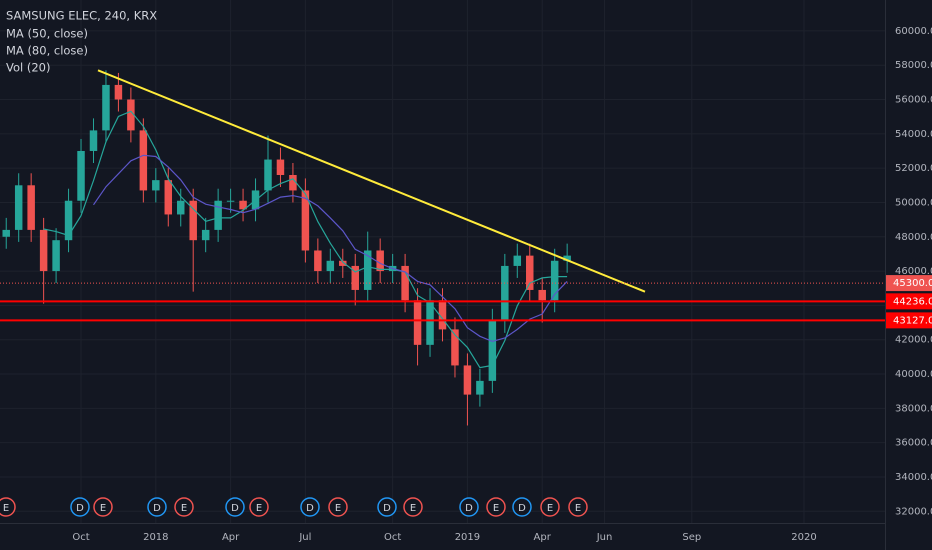 This screenshot has height=550, width=932. I want to click on y-tick-label: 48000.0, so click(913, 237).